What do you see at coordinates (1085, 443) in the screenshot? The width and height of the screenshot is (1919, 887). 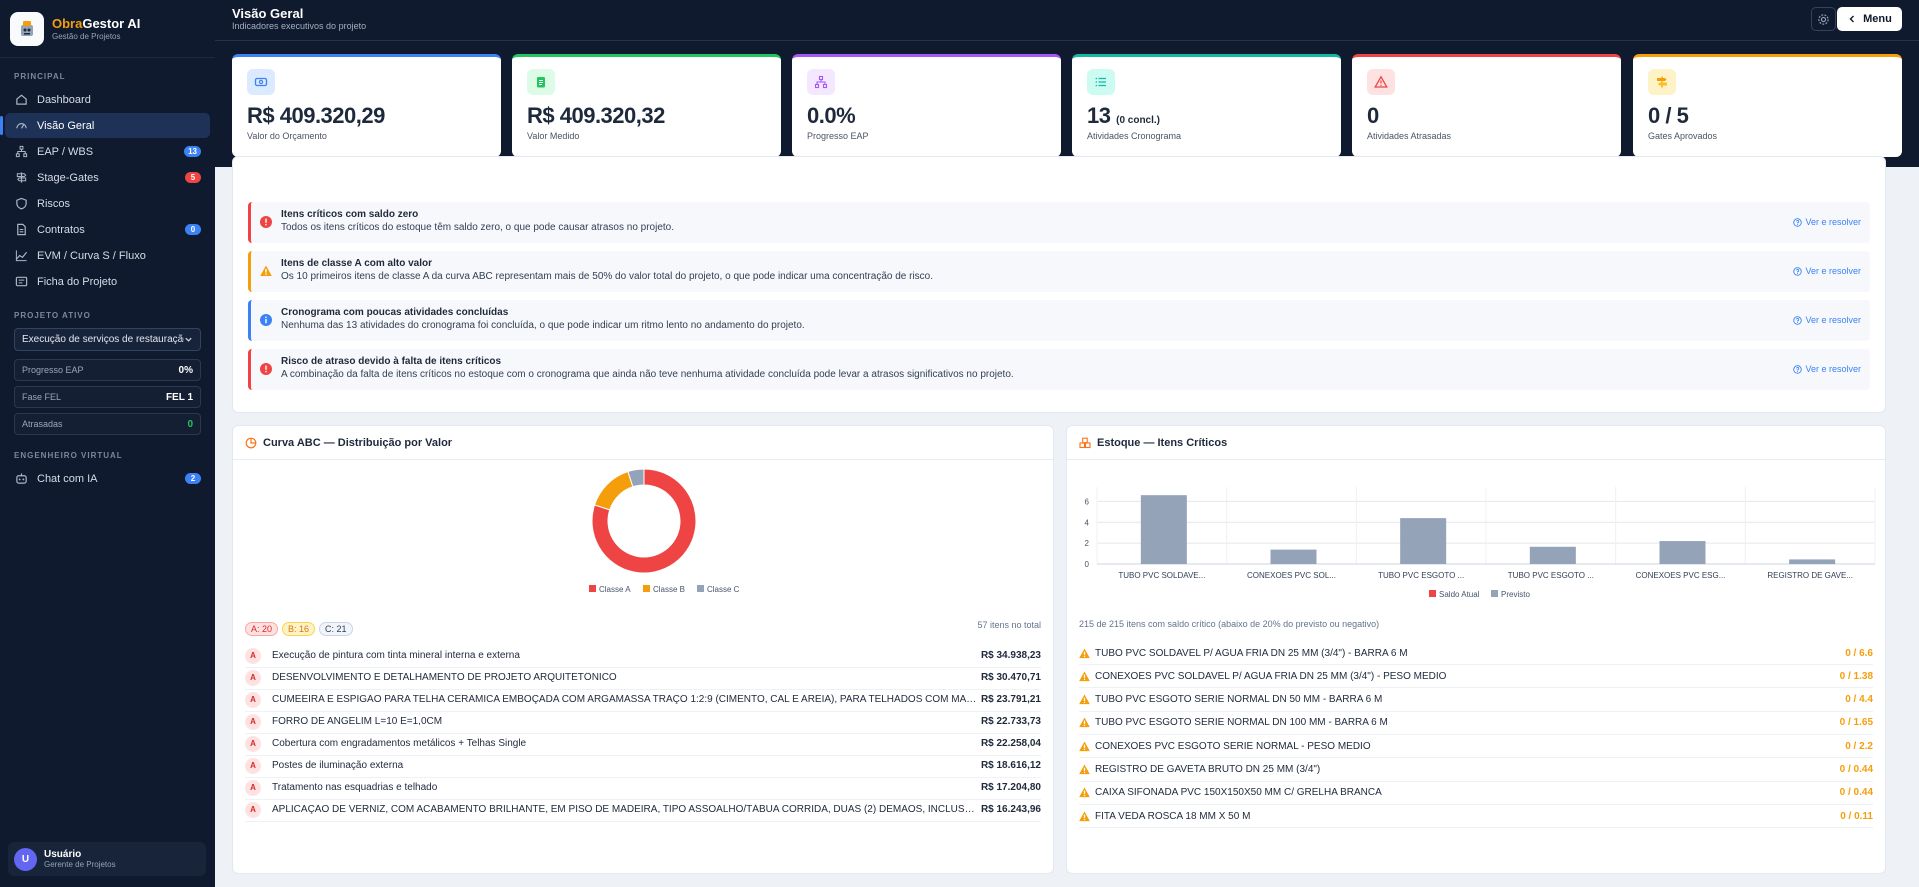 I see `boxes-icon` at bounding box center [1085, 443].